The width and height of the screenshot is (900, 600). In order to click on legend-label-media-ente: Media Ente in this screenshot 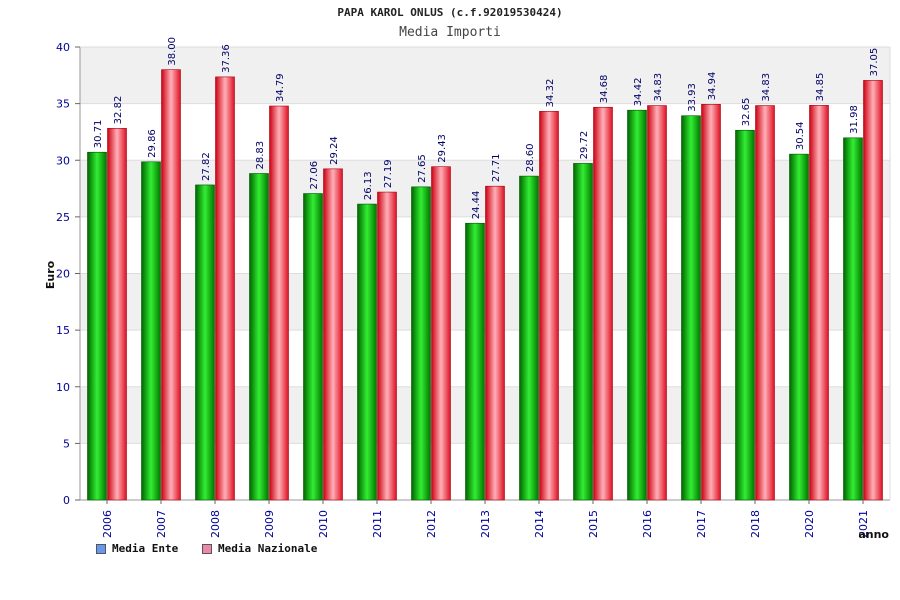, I will do `click(145, 548)`.